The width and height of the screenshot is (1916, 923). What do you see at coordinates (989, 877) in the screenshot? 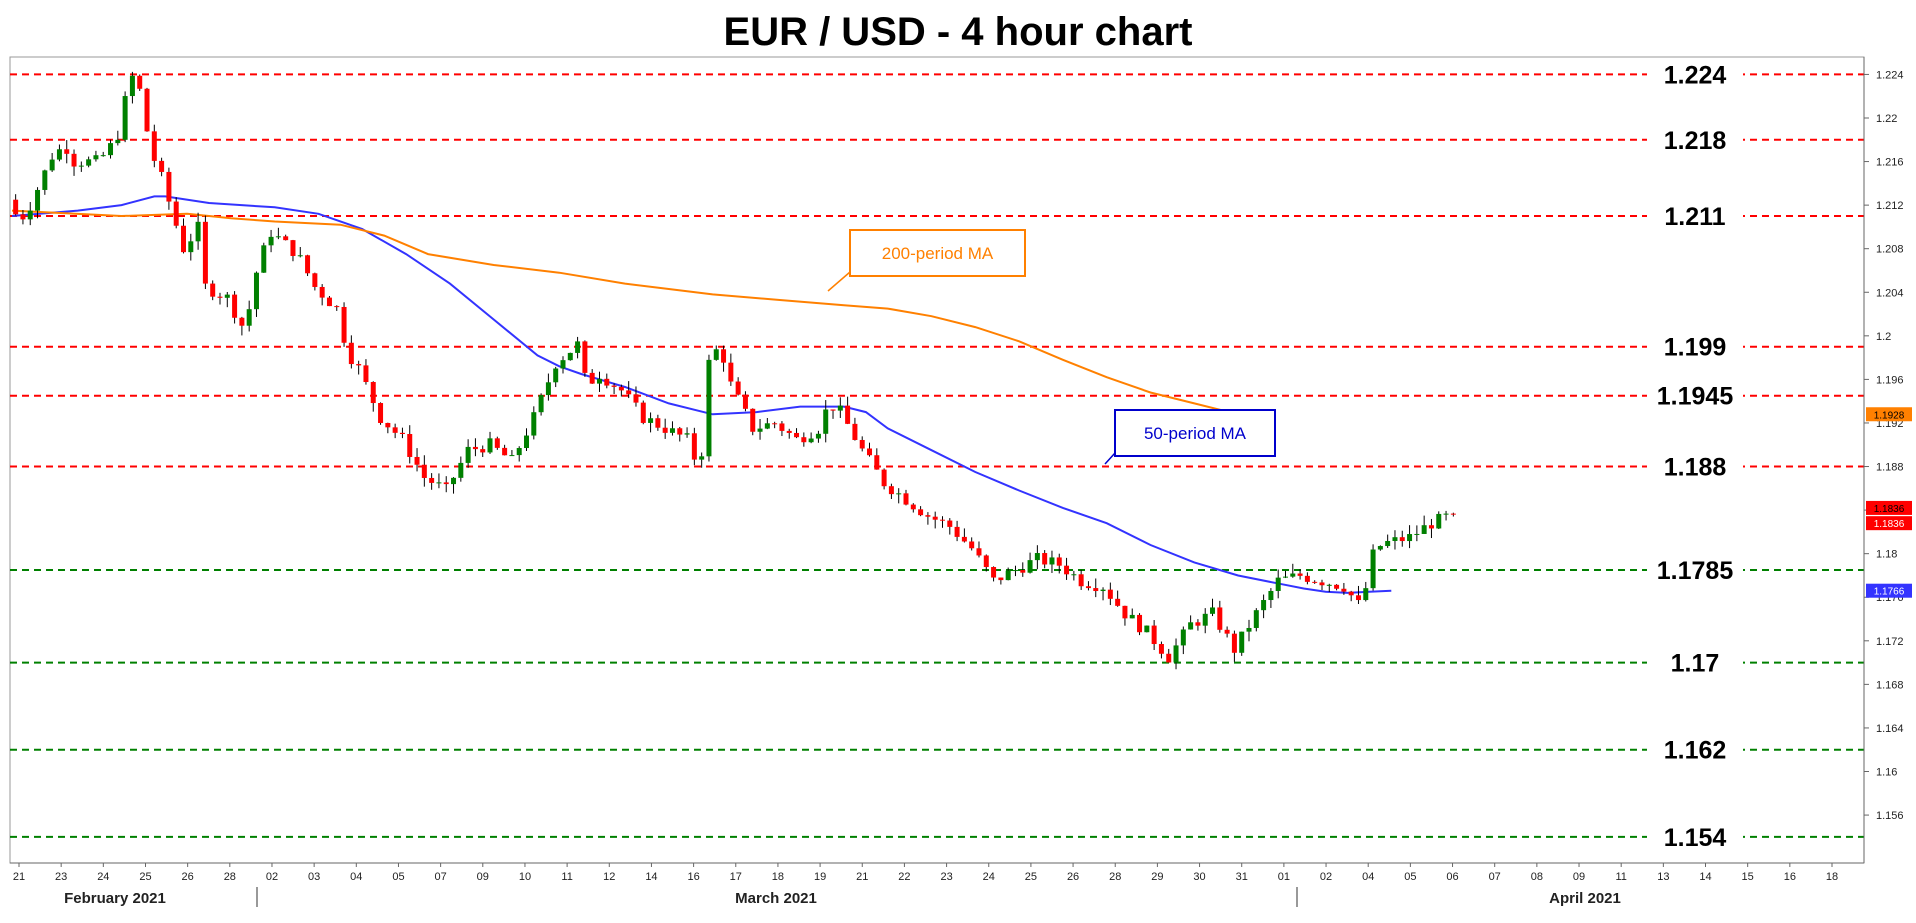
I see `time-tick-label: 24` at bounding box center [989, 877].